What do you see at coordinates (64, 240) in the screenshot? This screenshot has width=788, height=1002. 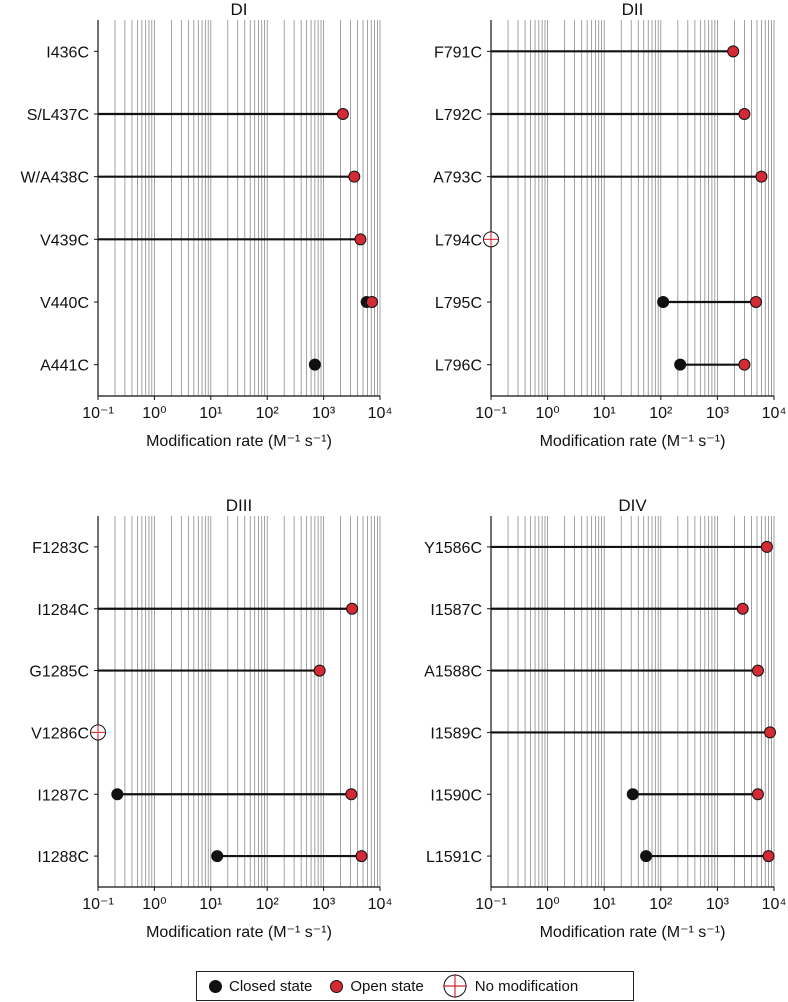 I see `row-label: V439C` at bounding box center [64, 240].